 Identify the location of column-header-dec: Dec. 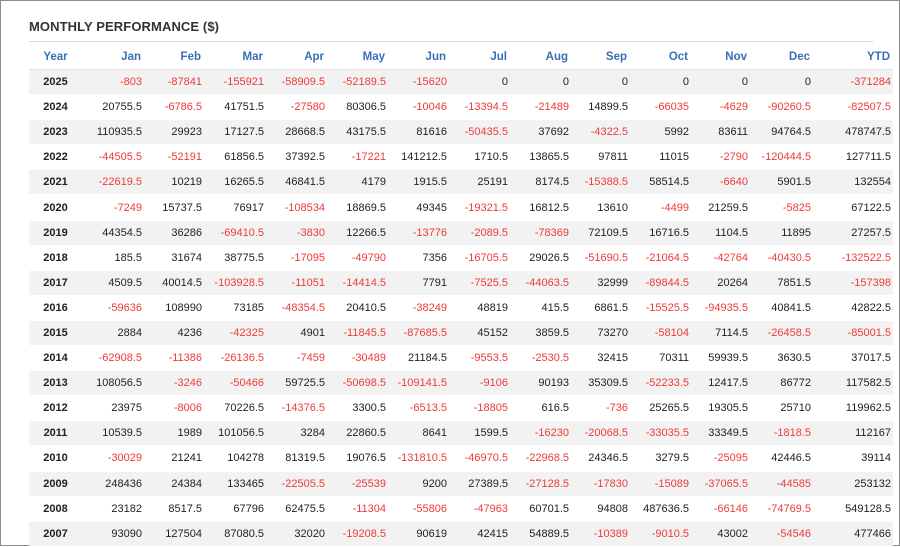
(781, 57).